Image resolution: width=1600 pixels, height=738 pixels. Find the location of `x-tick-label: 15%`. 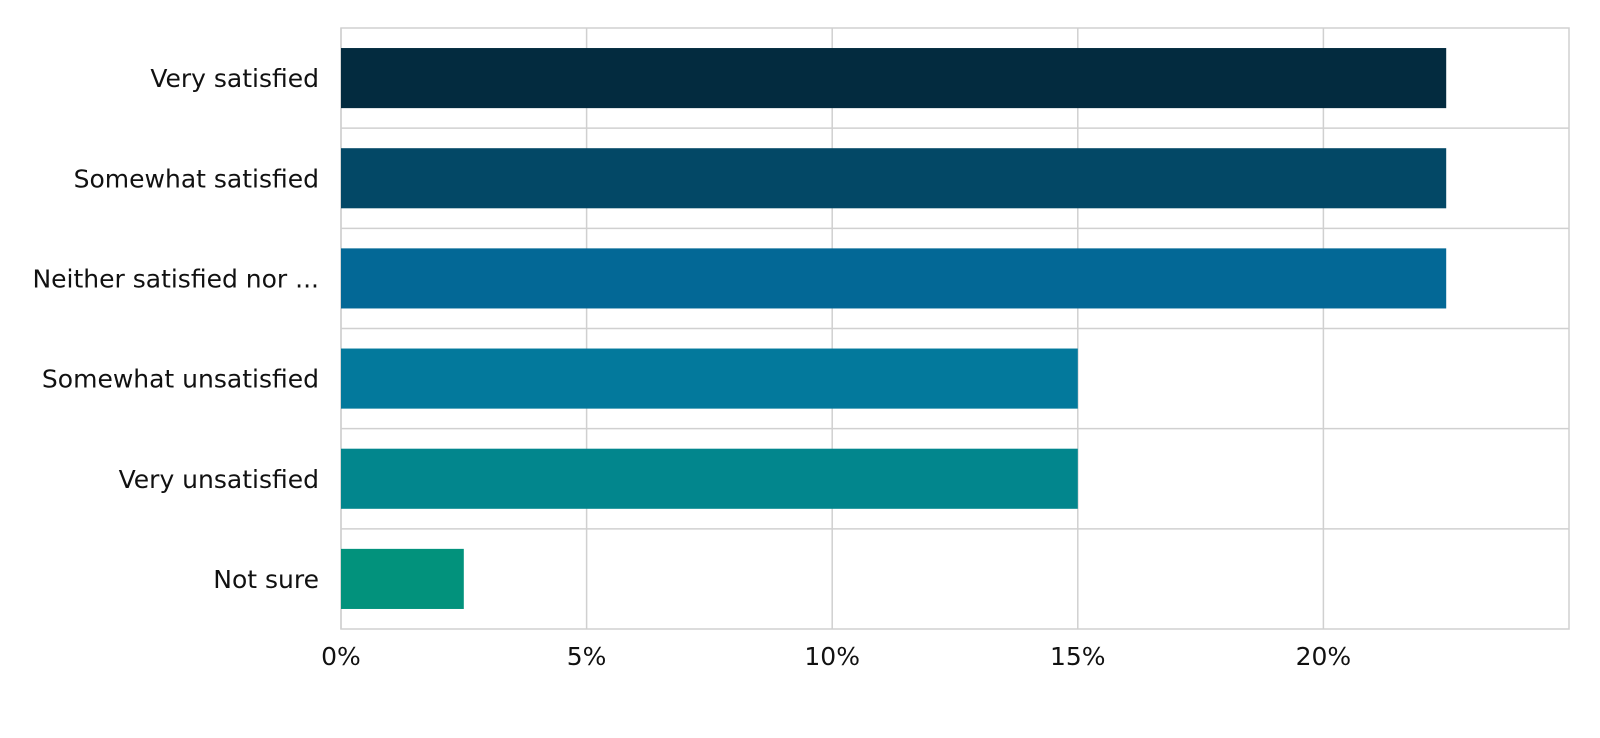

x-tick-label: 15% is located at coordinates (1078, 656).